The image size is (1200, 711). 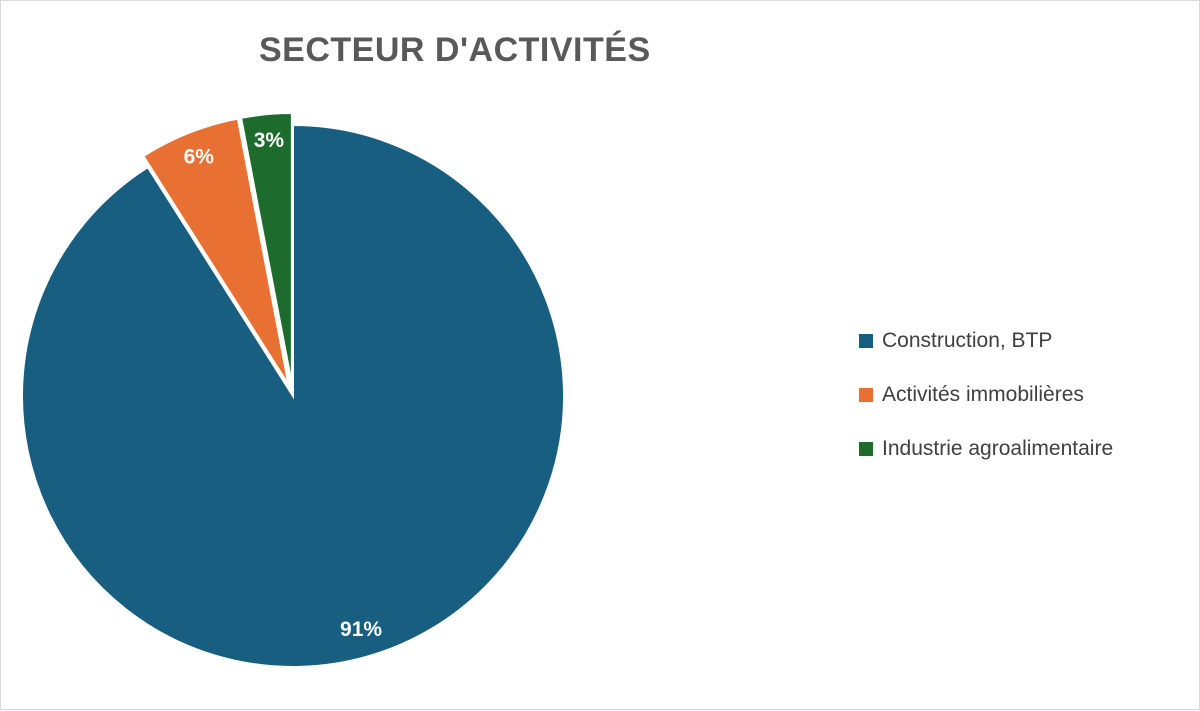 What do you see at coordinates (983, 394) in the screenshot?
I see `legend-label-immobilier: Activités immobilières` at bounding box center [983, 394].